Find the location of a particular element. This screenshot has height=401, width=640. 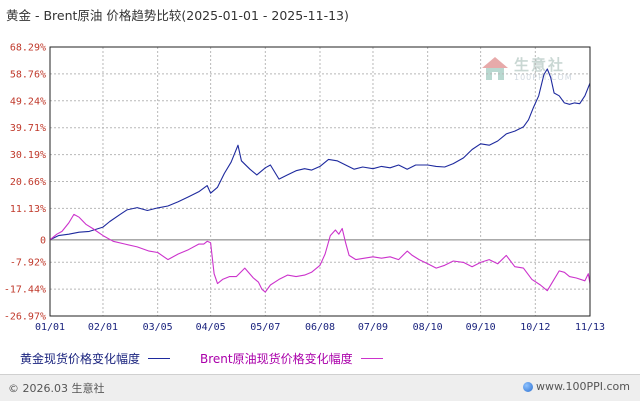

x-tick-label: 02/01 is located at coordinates (103, 327).